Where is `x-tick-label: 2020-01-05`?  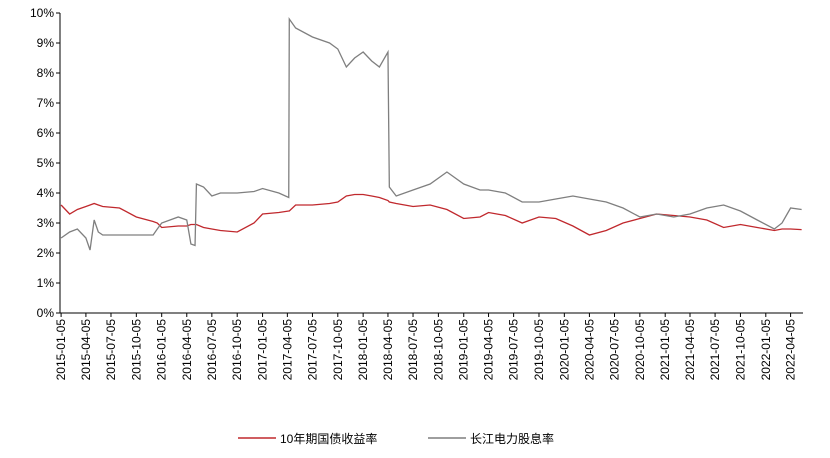
x-tick-label: 2020-01-05 is located at coordinates (564, 350).